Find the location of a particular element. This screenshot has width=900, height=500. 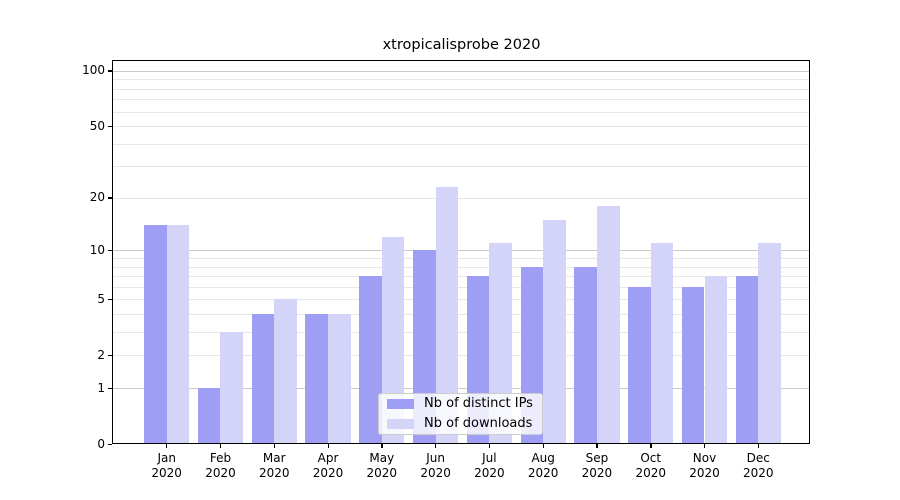

chart-title: xtropicalisprobe 2020 is located at coordinates (461, 45).